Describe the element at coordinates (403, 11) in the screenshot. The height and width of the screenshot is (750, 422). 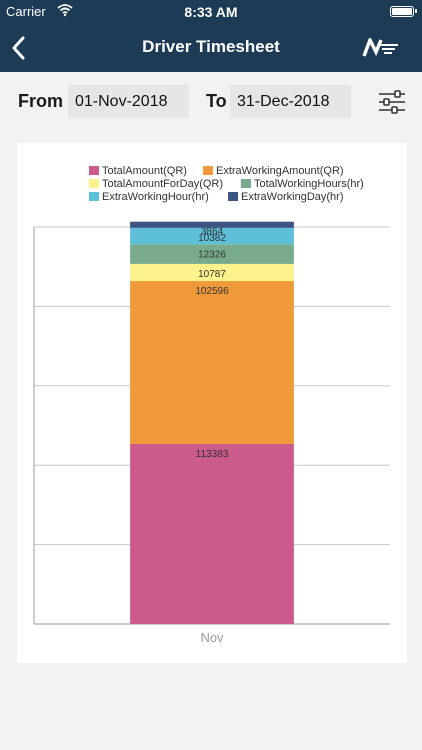
I see `battery-icon` at that location.